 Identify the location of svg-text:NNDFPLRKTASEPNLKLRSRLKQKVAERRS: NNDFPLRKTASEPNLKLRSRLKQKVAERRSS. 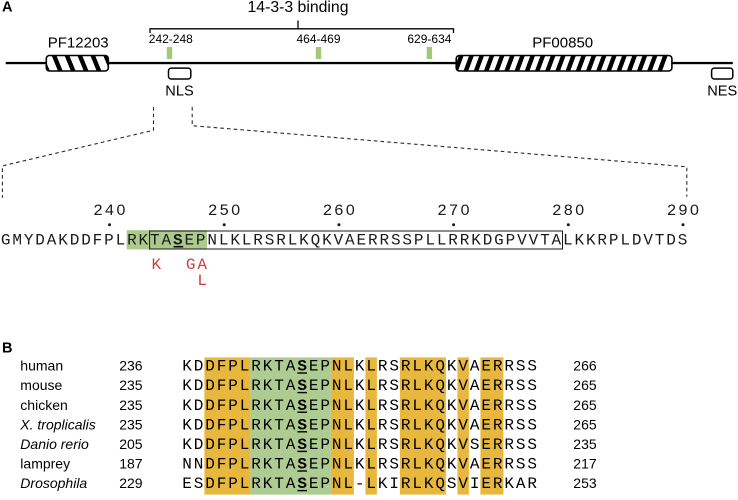
(360, 465).